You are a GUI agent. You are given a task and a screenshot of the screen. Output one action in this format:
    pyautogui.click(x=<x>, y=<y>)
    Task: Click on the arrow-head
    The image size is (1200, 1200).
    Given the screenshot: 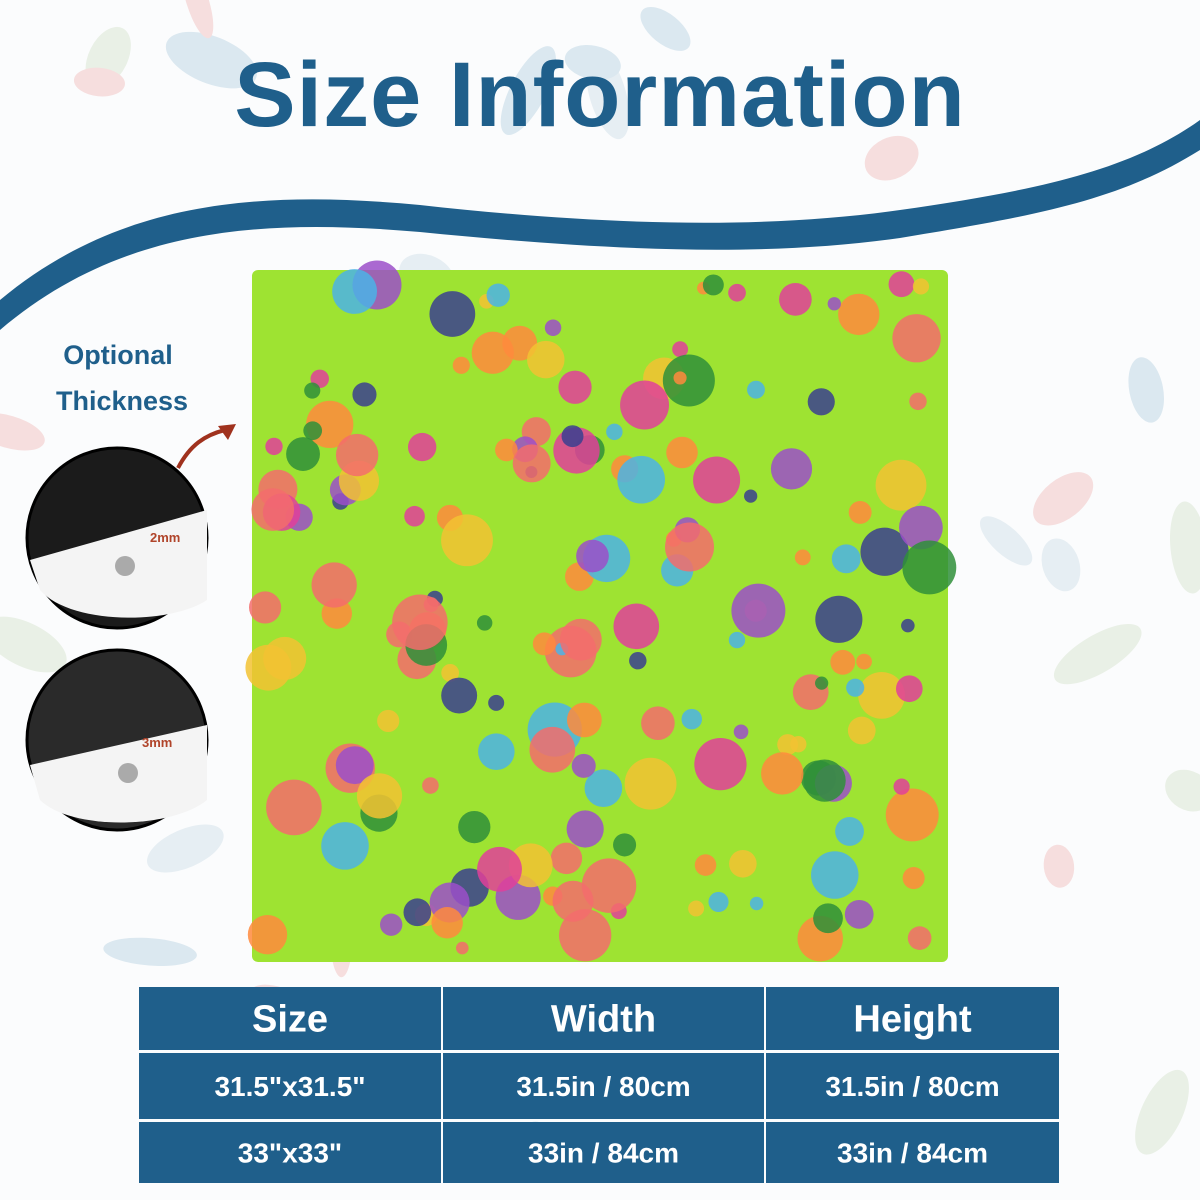 What is the action you would take?
    pyautogui.click(x=227, y=432)
    